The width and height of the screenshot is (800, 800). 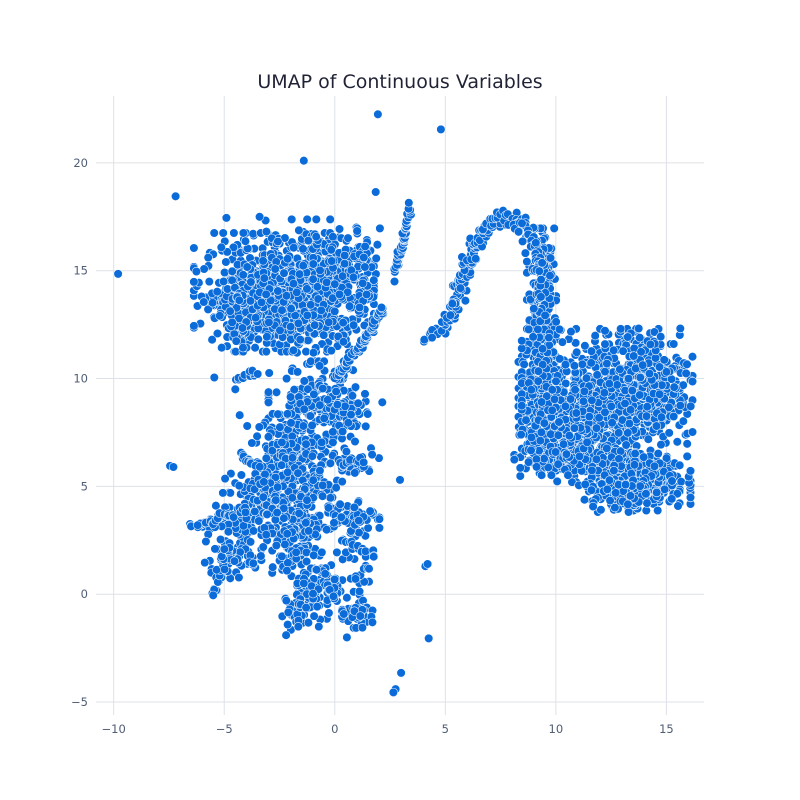 What do you see at coordinates (399, 82) in the screenshot?
I see `chart-title: UMAP of Continuous Variables` at bounding box center [399, 82].